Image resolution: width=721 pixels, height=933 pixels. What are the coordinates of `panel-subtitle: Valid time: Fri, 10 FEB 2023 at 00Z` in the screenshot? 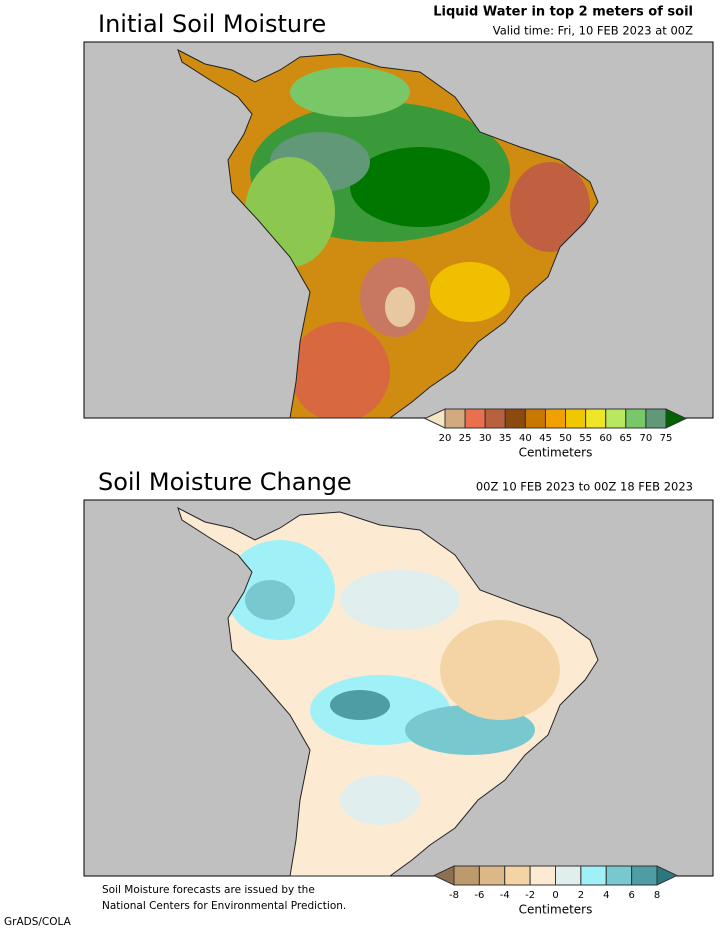 It's located at (593, 31).